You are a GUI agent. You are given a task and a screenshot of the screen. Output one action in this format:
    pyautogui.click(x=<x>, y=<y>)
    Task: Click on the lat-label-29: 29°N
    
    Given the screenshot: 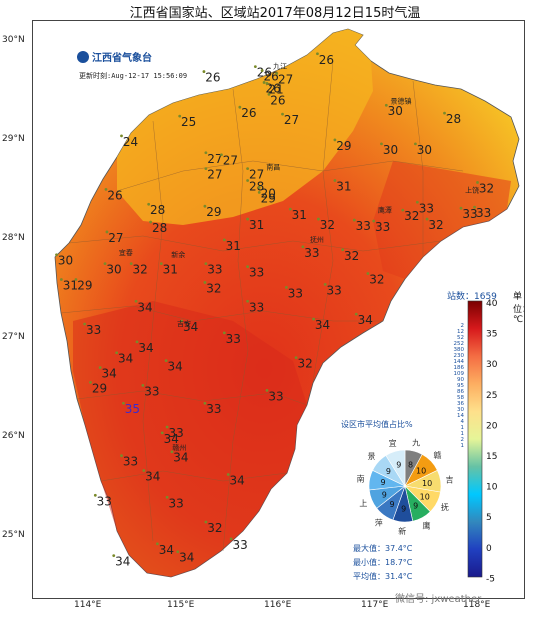 What is the action you would take?
    pyautogui.click(x=13, y=139)
    